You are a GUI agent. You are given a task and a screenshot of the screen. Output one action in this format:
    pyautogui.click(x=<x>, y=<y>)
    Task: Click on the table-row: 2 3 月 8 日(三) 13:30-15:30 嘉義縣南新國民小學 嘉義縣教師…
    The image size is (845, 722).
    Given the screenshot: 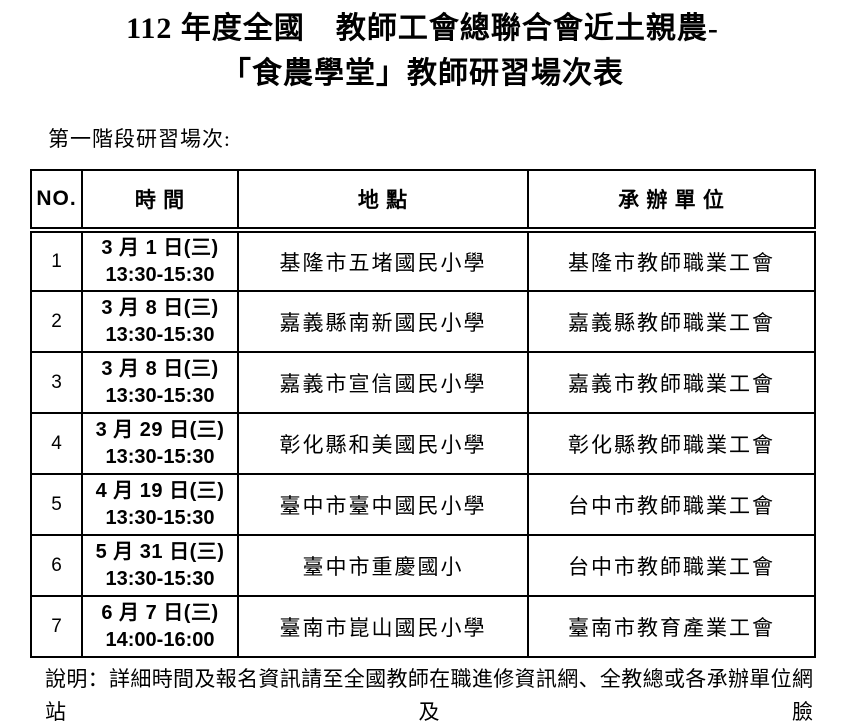 What is the action you would take?
    pyautogui.click(x=423, y=321)
    